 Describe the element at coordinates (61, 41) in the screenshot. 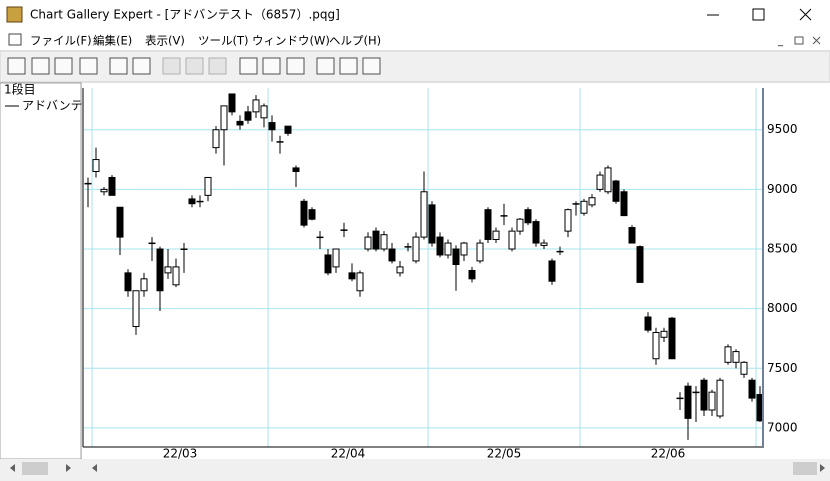

I see `menu-item: ファイル(F)` at that location.